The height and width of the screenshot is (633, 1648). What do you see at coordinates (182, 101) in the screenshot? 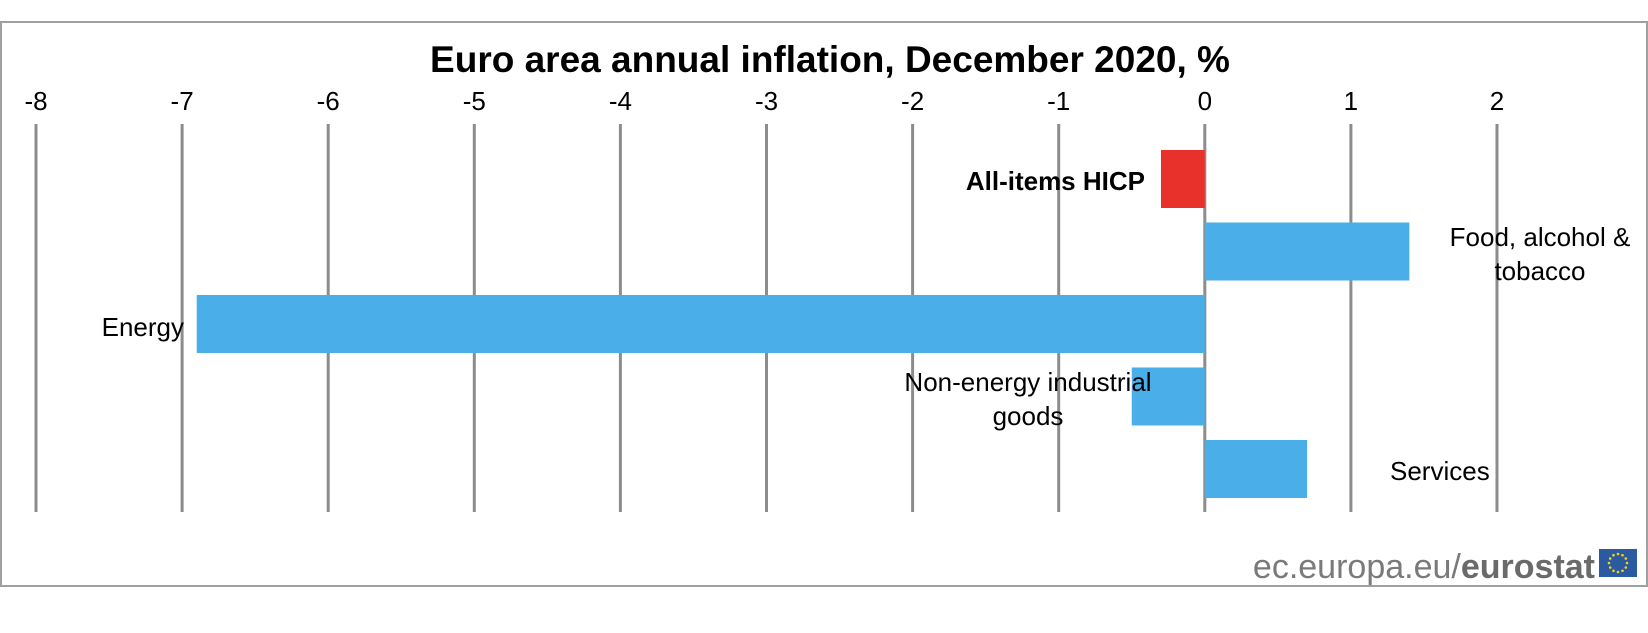
I see `x-tick-label: -7` at bounding box center [182, 101].